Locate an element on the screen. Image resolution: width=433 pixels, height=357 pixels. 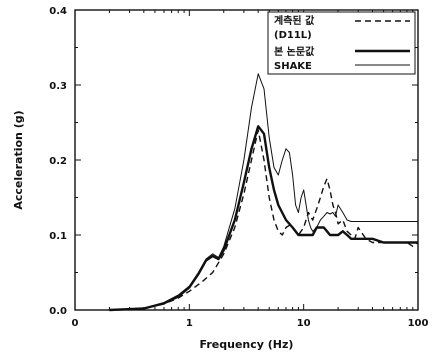
y-tick-label: 0.4 is located at coordinates (58, 11).